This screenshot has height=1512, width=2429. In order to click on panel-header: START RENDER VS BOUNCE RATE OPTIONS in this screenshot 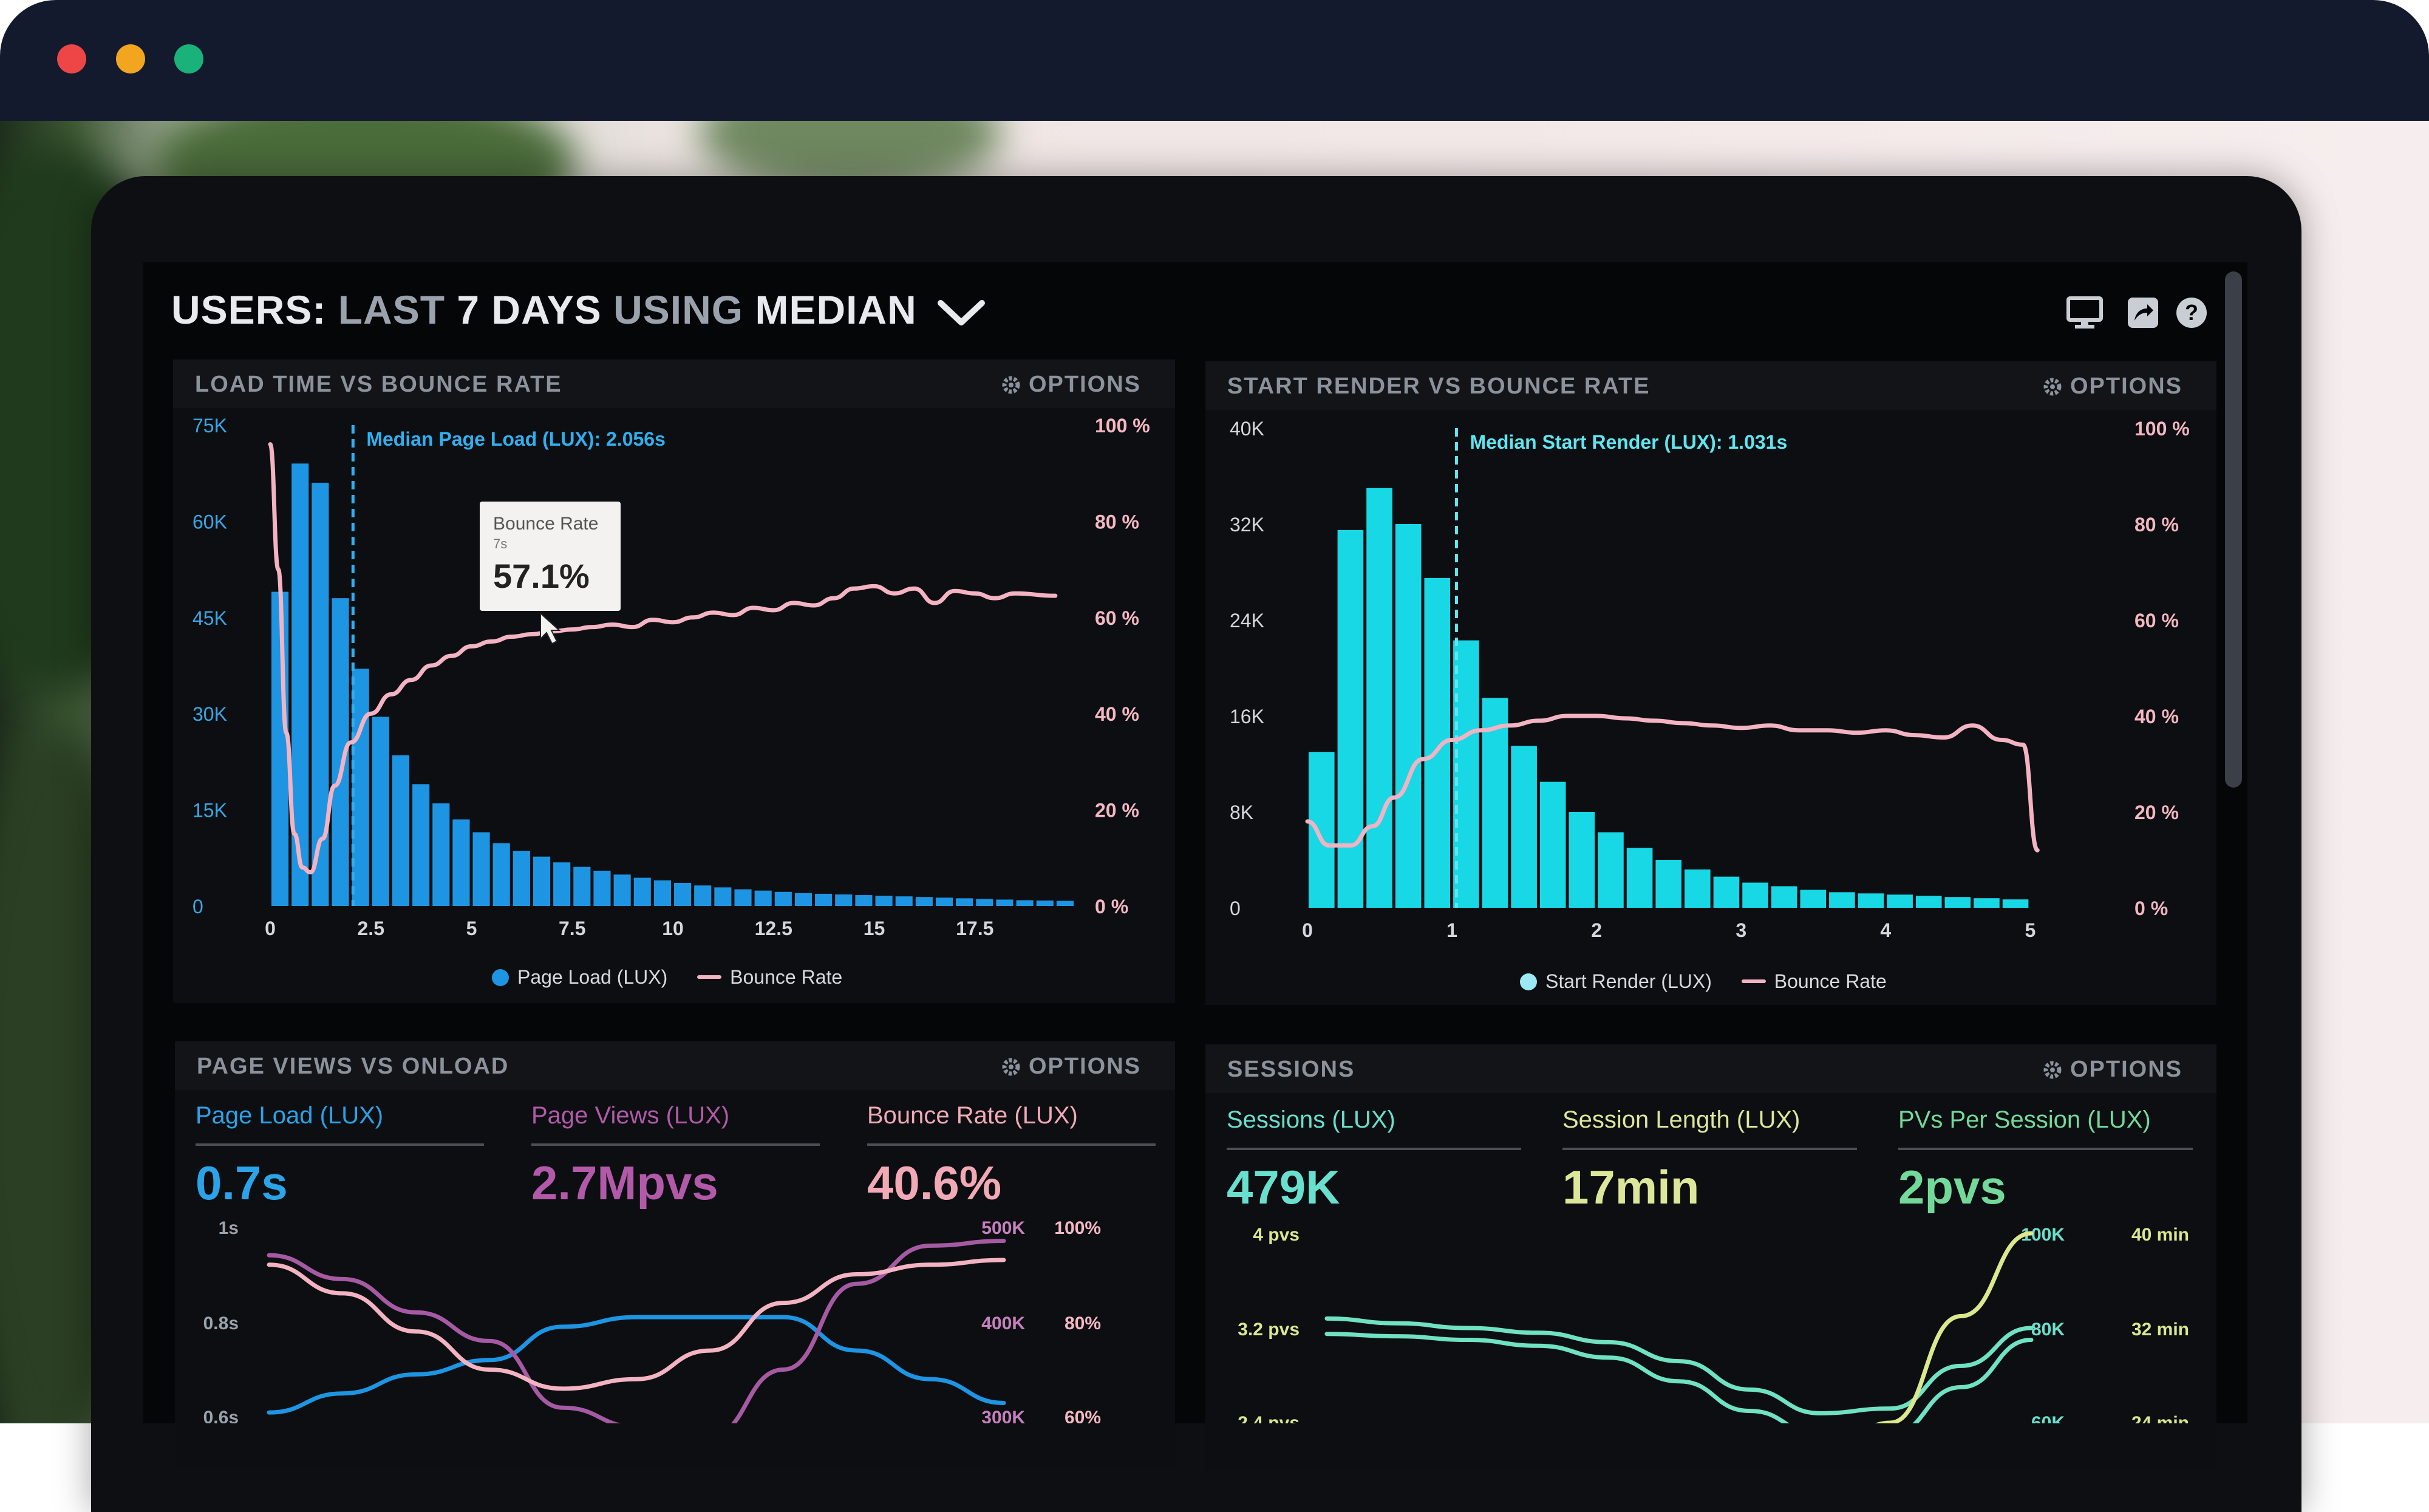, I will do `click(1710, 385)`.